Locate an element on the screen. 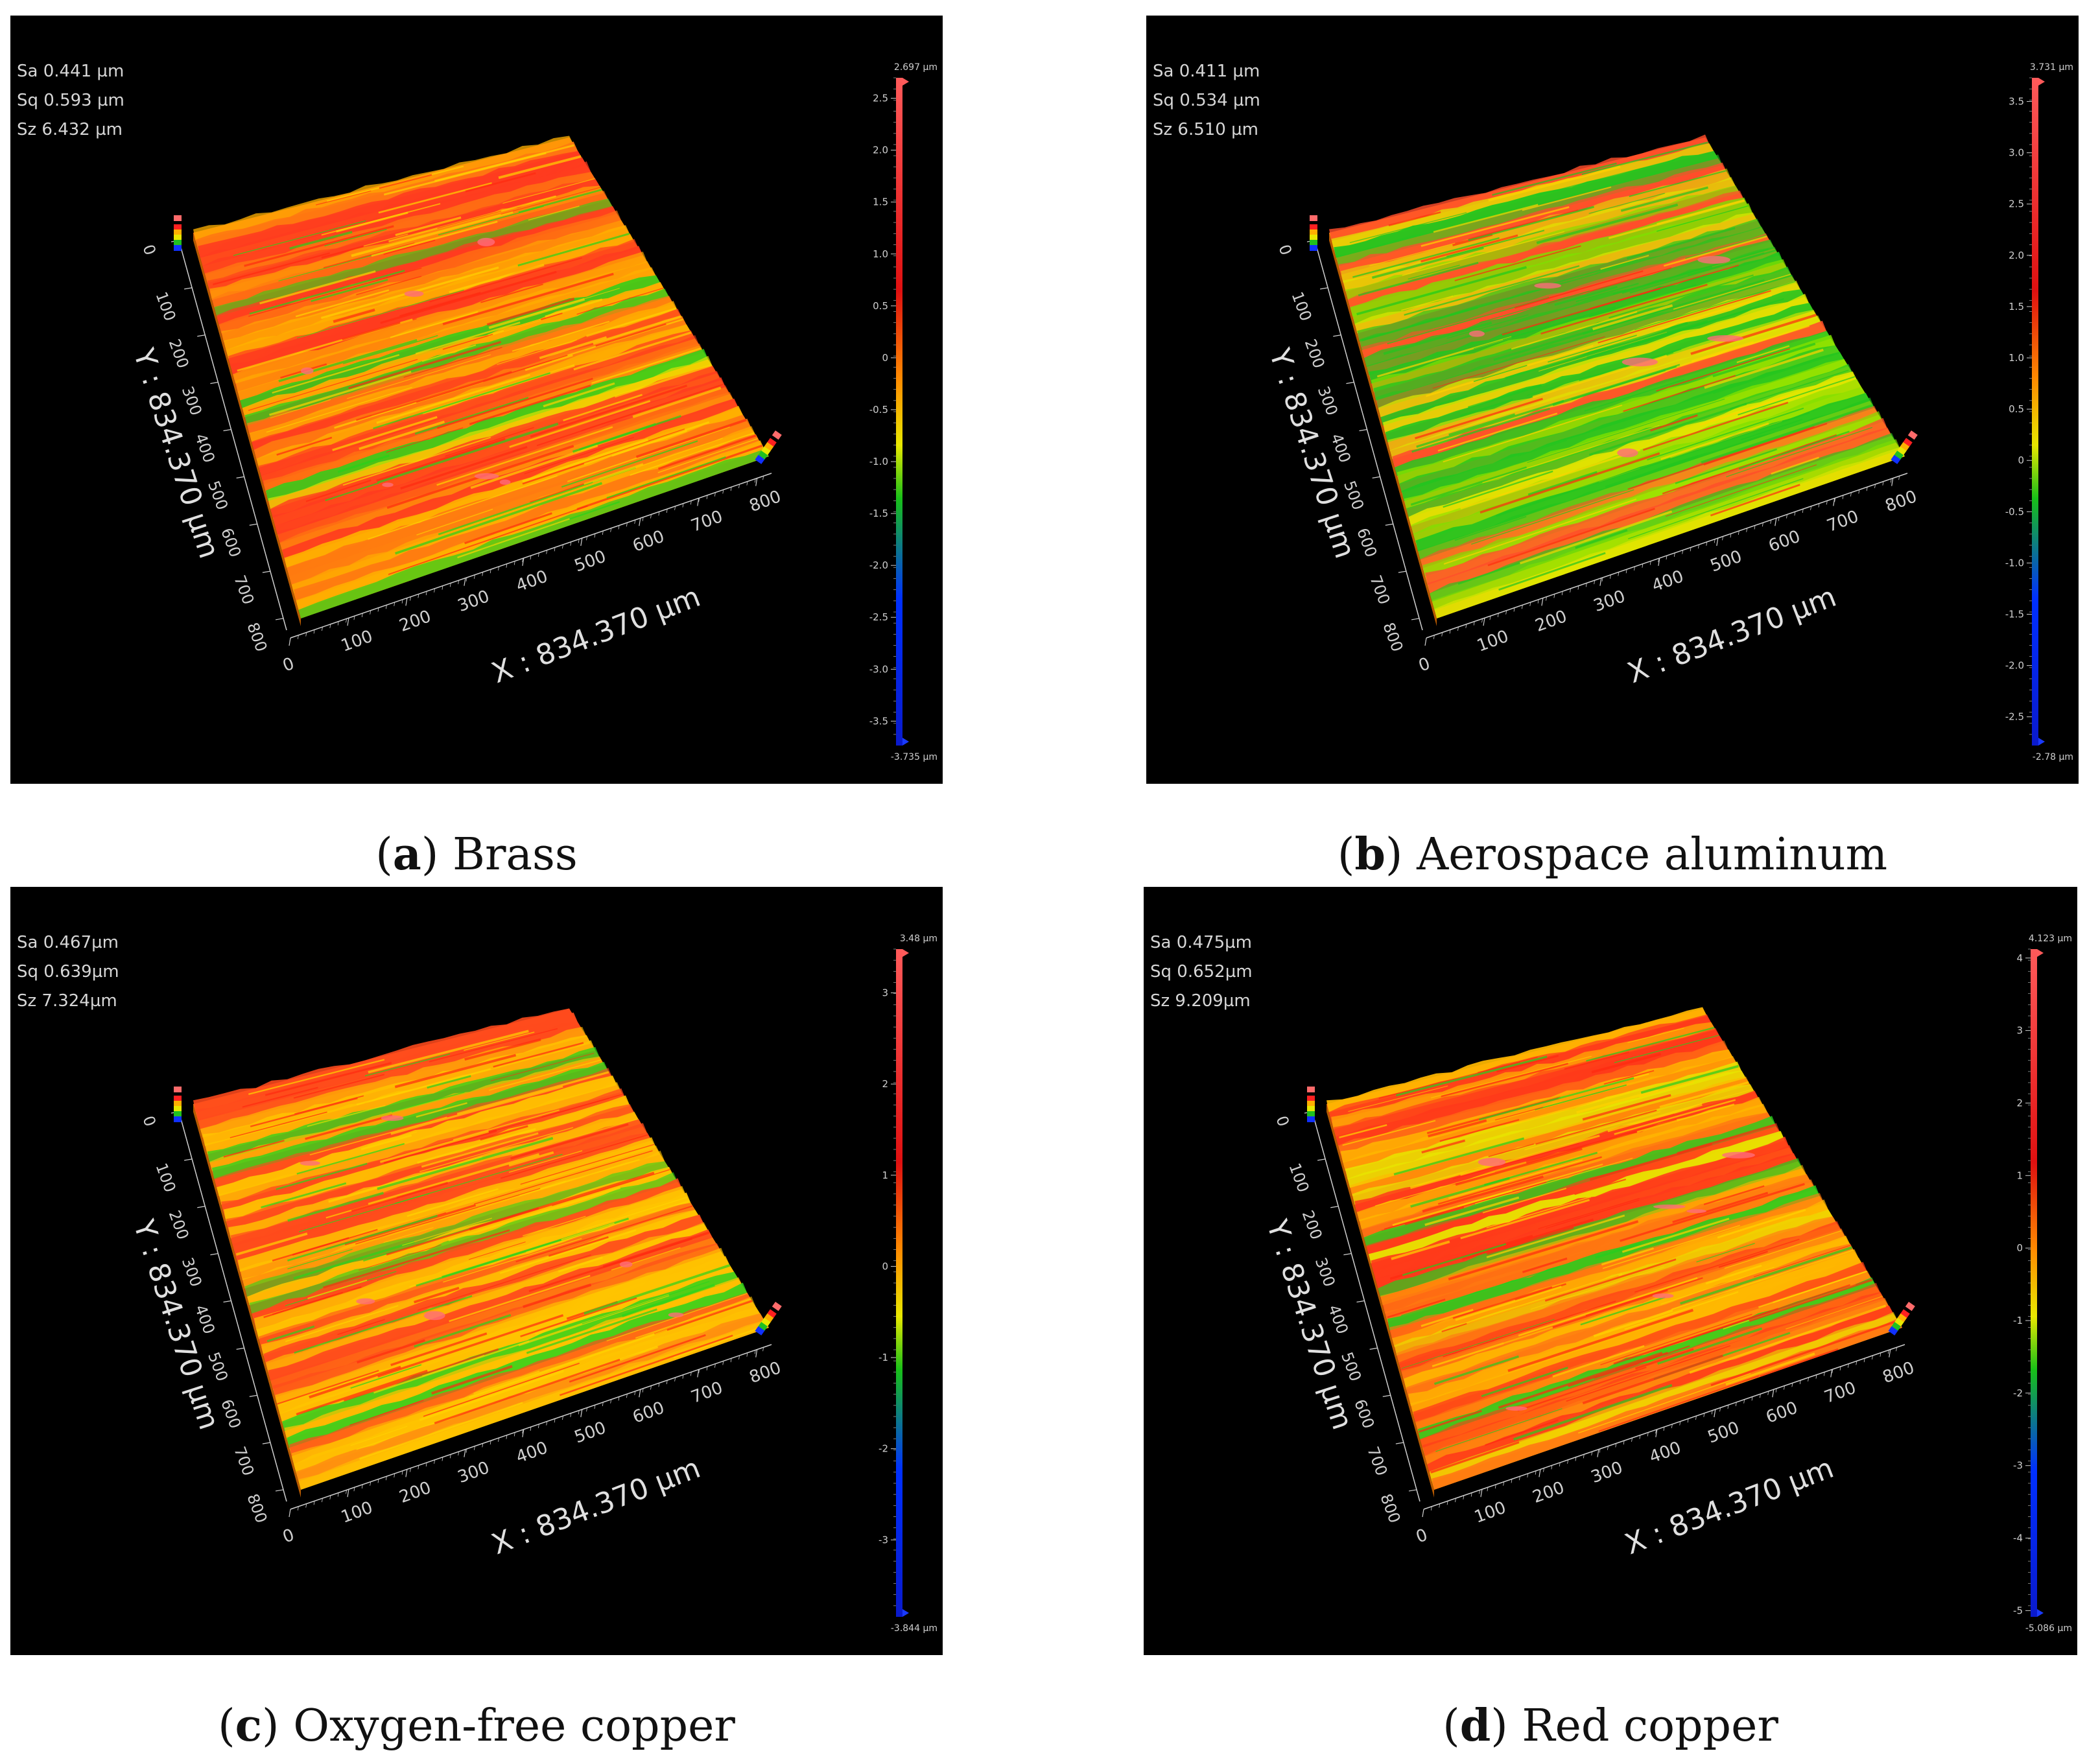 This screenshot has width=2087, height=1764. color-scale-tick-label: -2.5 is located at coordinates (878, 617).